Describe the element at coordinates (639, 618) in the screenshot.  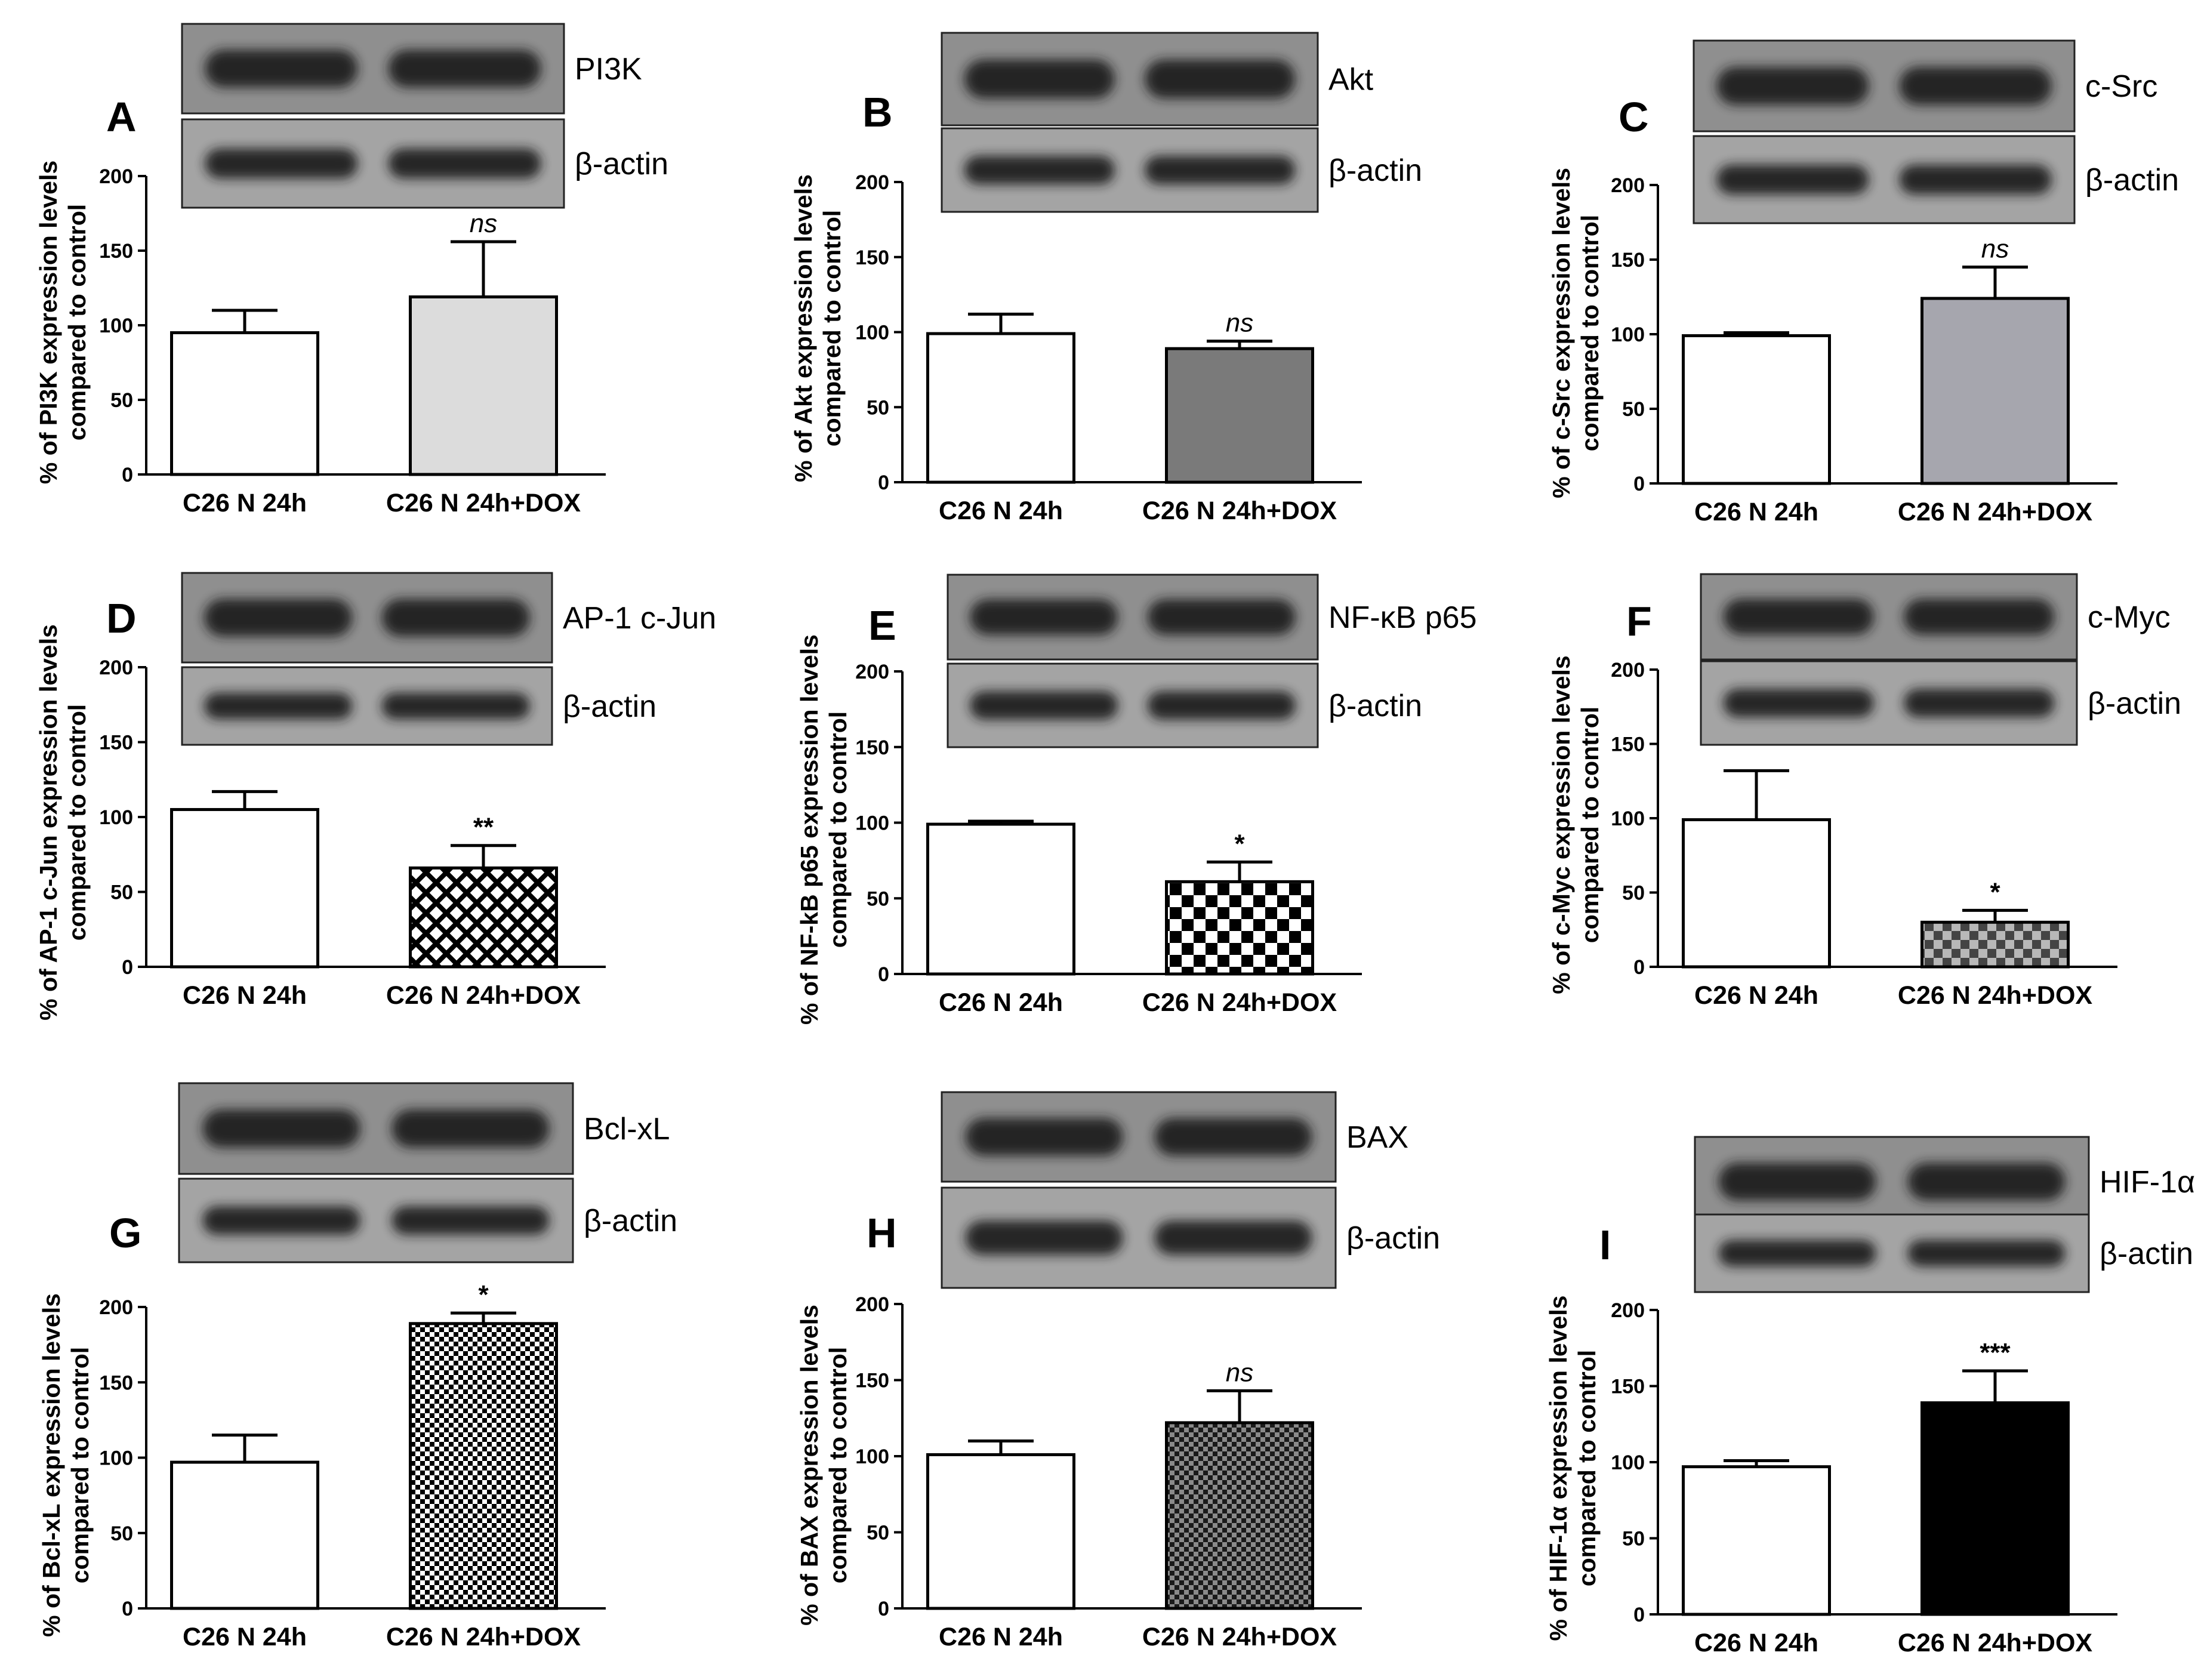
I see `blot-target-label: AP-1 c-Jun` at that location.